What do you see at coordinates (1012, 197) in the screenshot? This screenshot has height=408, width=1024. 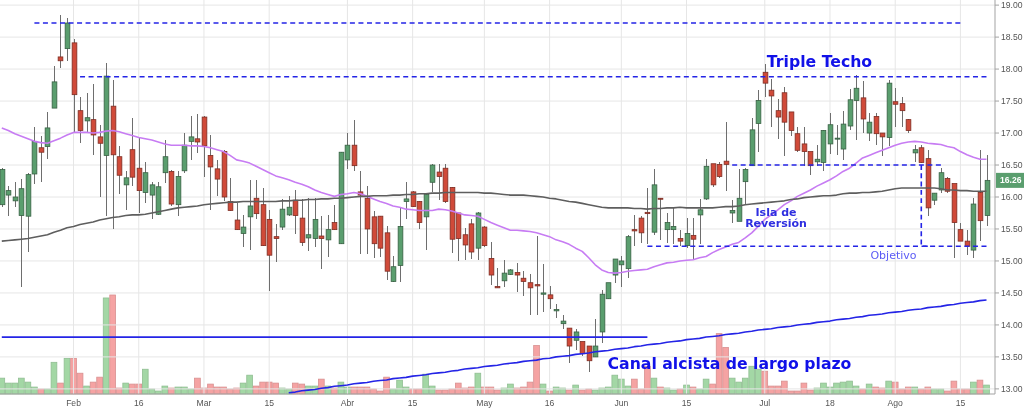 I see `y-tick-label: 16.00` at bounding box center [1012, 197].